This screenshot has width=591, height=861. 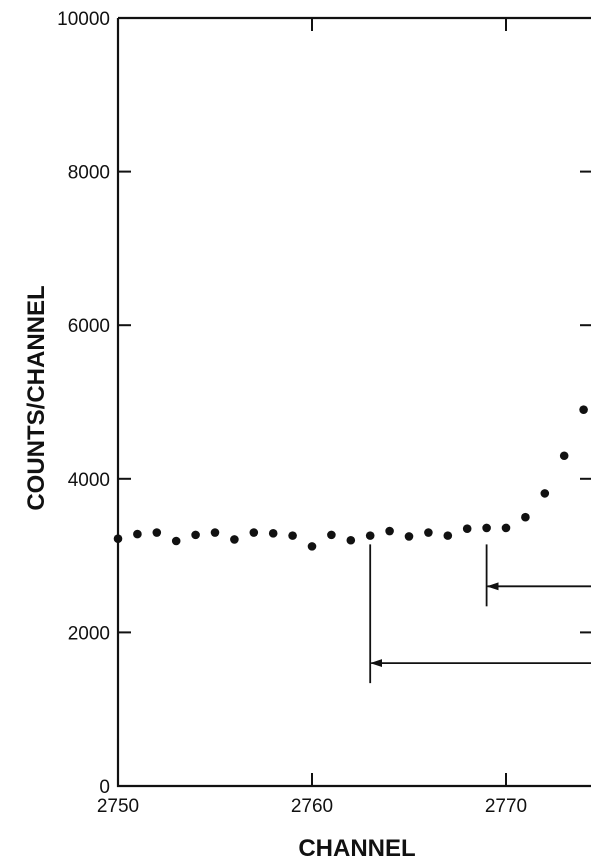 I want to click on y-tick-label: 8000, so click(x=89, y=173).